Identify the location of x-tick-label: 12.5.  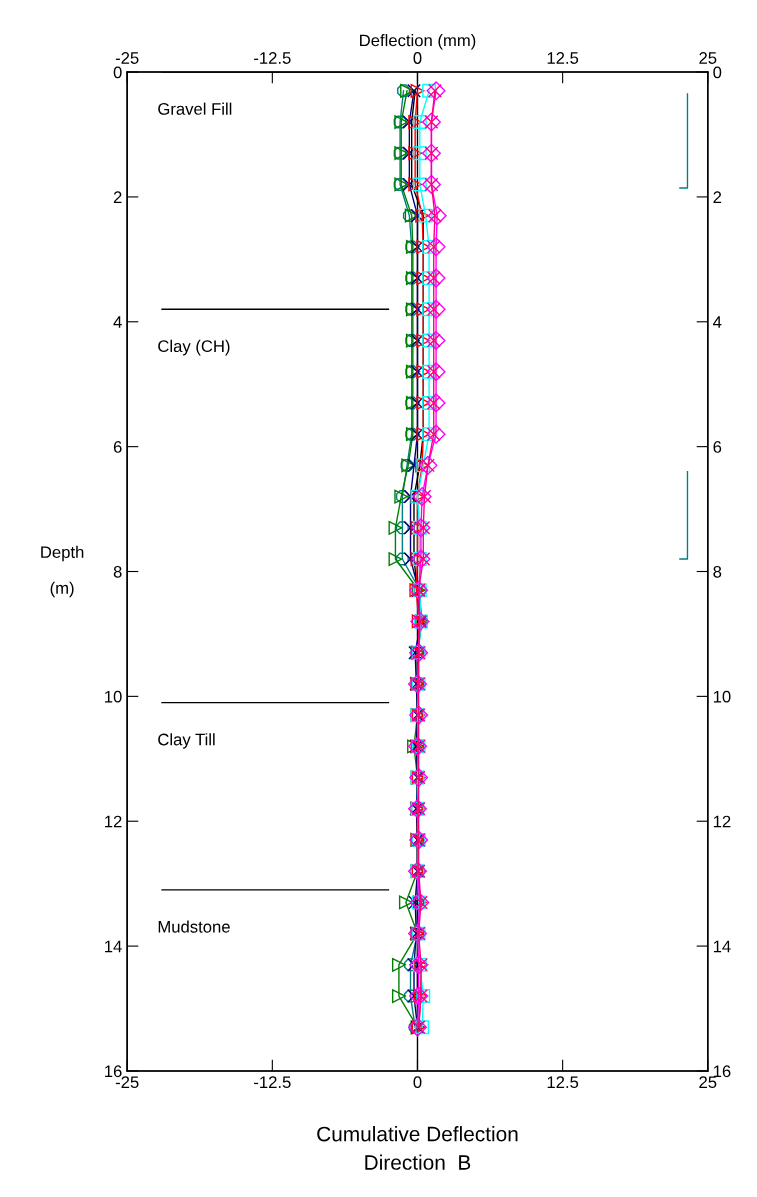
(563, 1082).